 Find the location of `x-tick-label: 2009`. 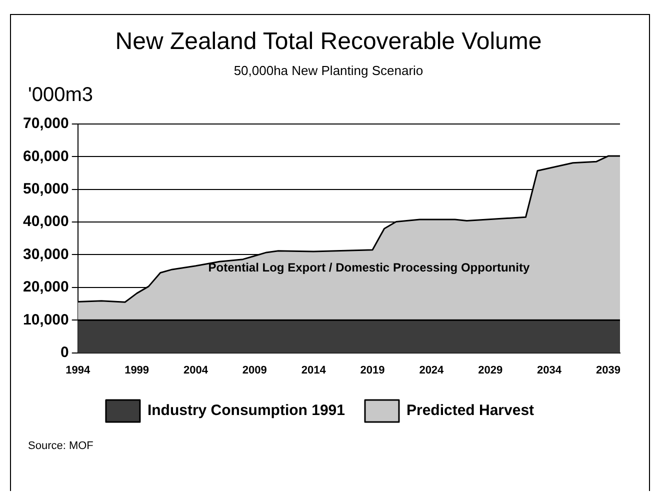

x-tick-label: 2009 is located at coordinates (254, 370).